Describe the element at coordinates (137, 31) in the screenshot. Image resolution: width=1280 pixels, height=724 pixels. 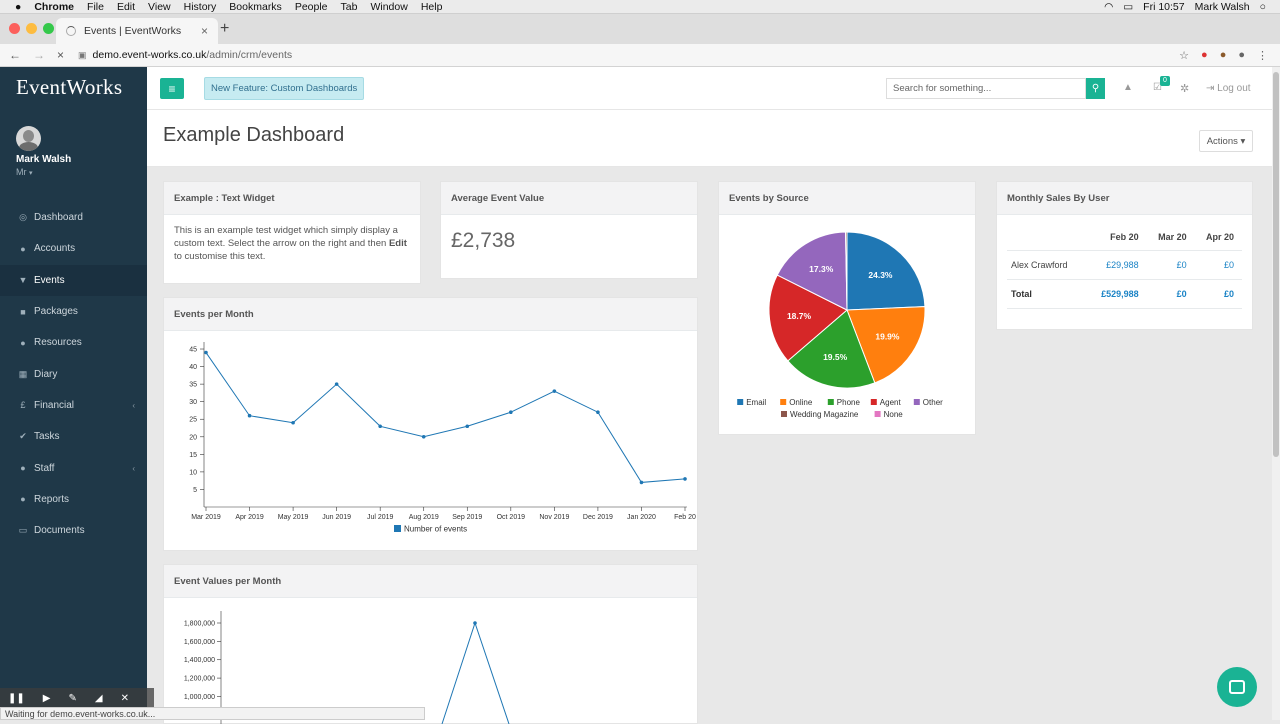
I see `browser-tab: Events | EventWorks ×` at that location.